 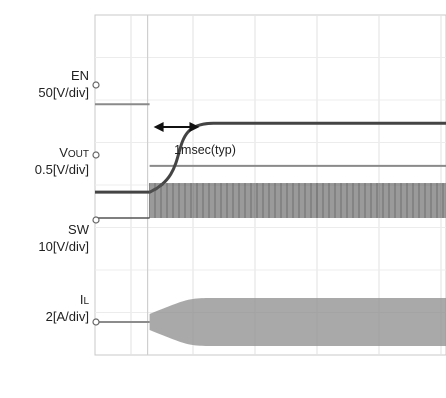 What do you see at coordinates (96, 155) in the screenshot?
I see `ground-marker-vout` at bounding box center [96, 155].